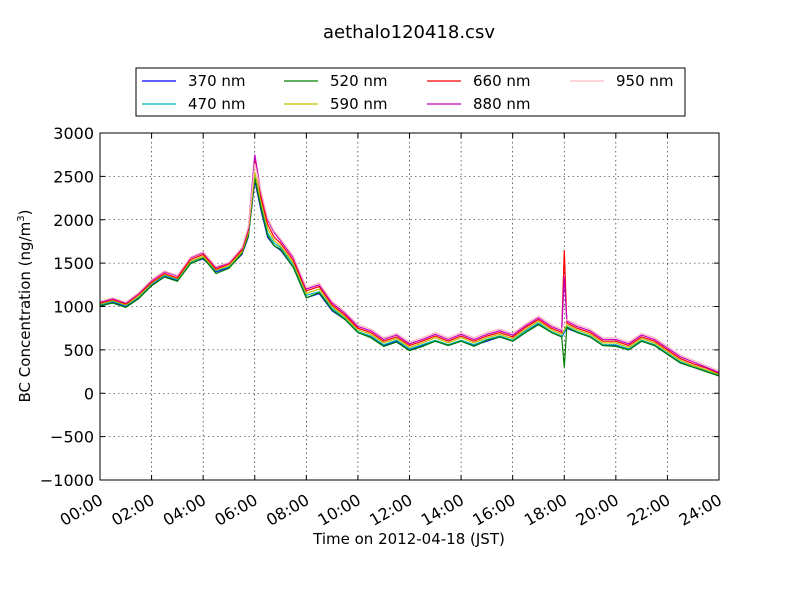  I want to click on legend-box, so click(410, 92).